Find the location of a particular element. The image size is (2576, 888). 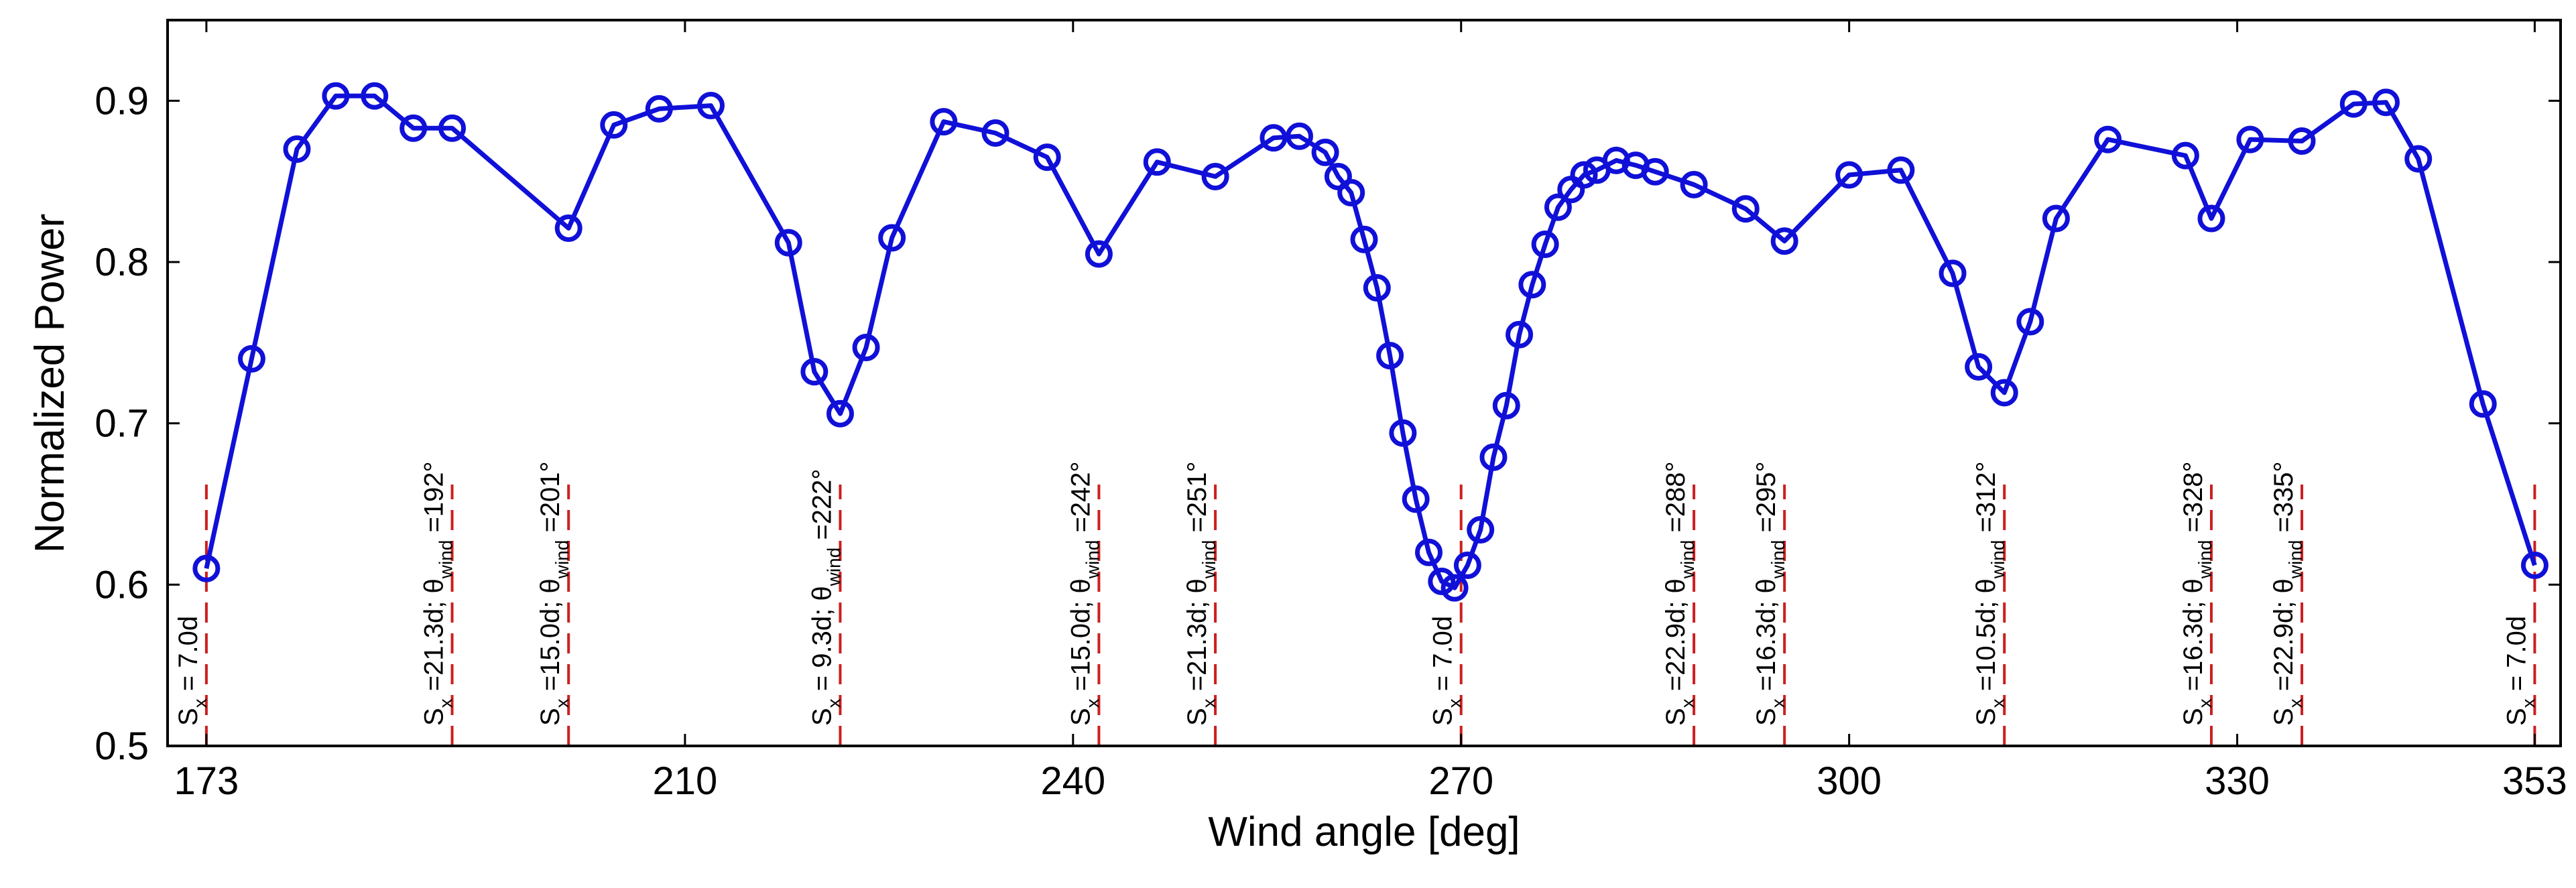

annotation-text: =242° is located at coordinates (1080, 500).